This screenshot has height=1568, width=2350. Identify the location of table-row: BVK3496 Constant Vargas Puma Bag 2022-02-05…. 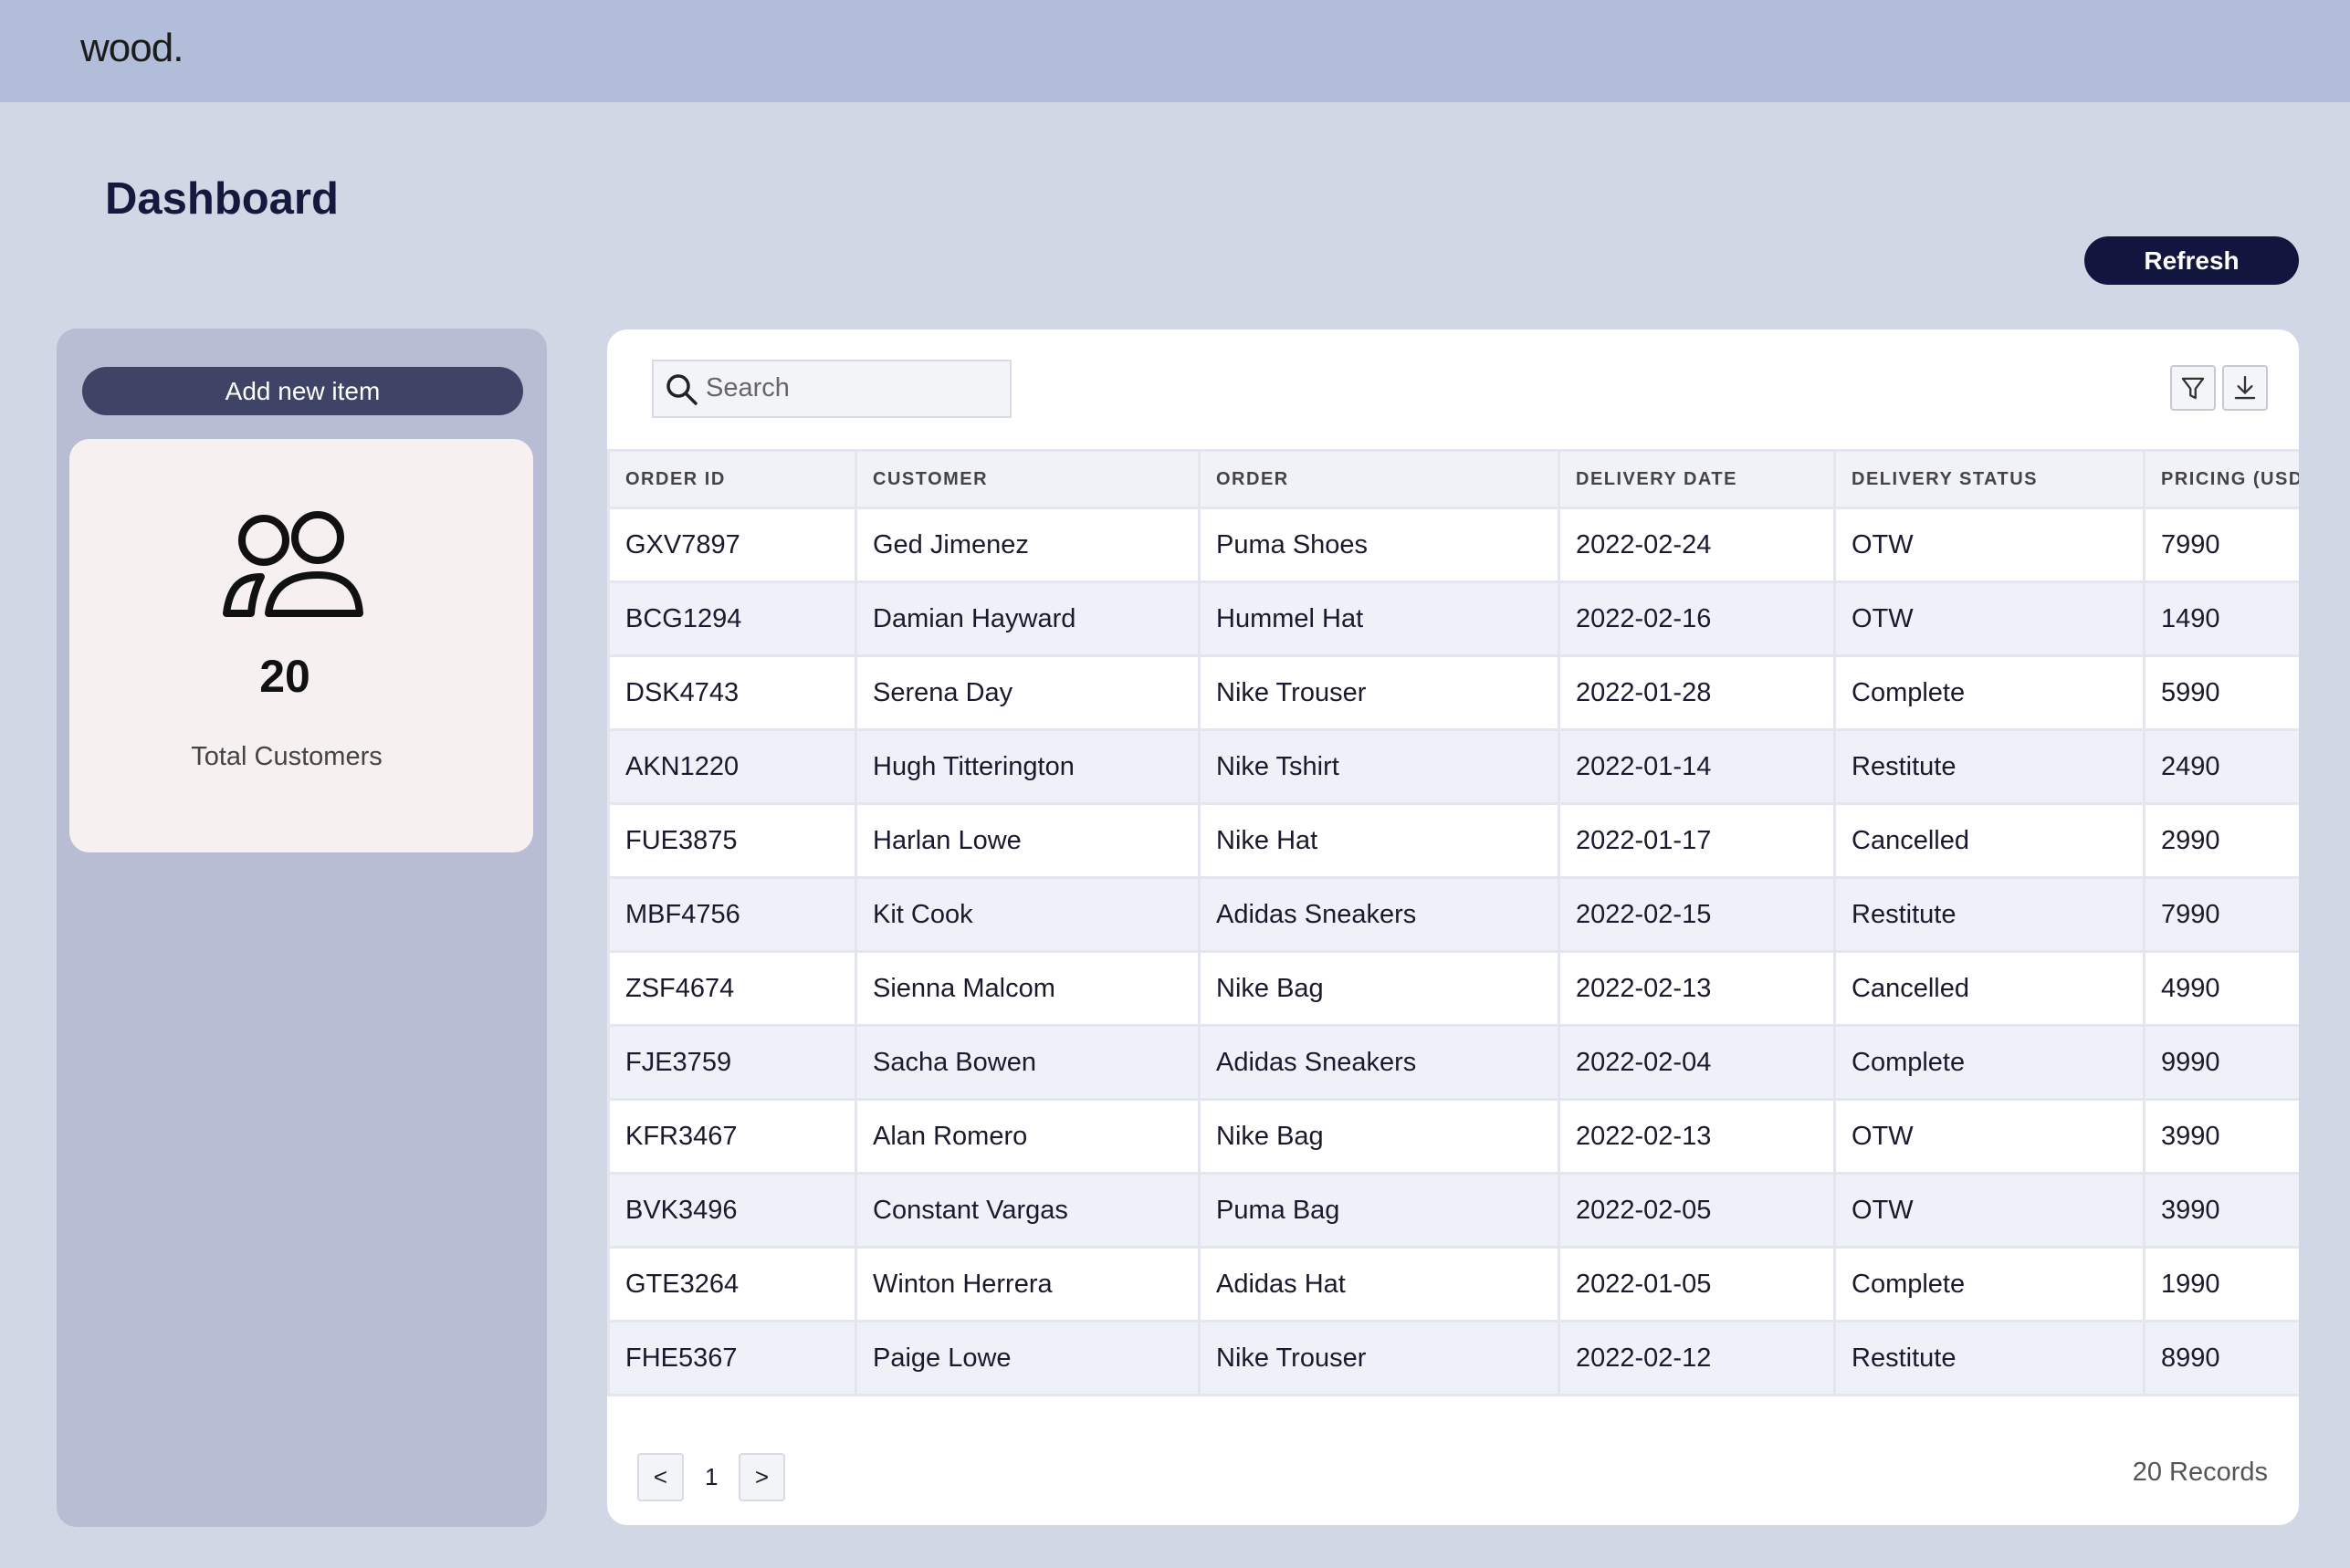
(1453, 1210).